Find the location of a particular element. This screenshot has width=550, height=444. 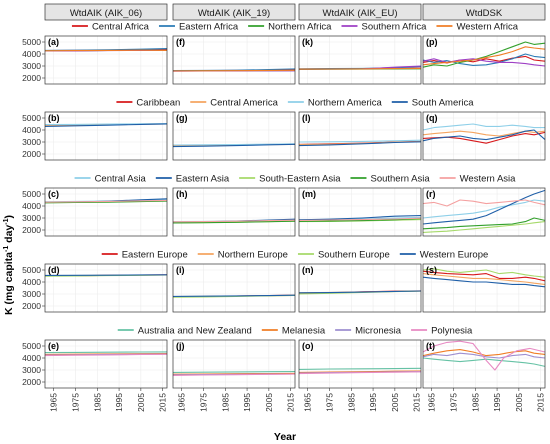

panel-s: (s) is located at coordinates (484, 288).